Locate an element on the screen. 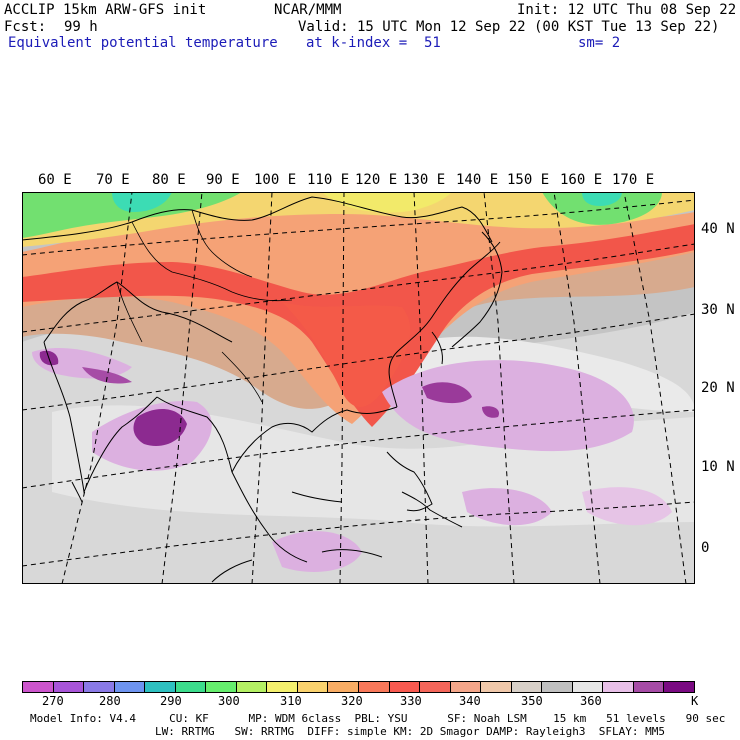  longitude-label: 60 E is located at coordinates (55, 180).